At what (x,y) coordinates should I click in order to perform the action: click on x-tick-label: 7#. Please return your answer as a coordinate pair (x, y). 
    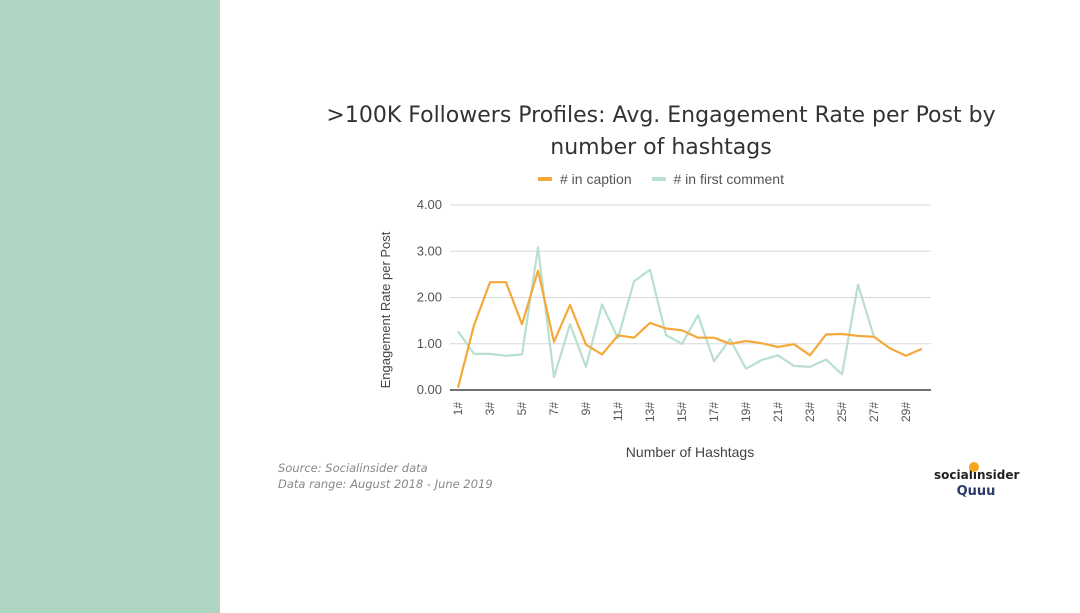
    Looking at the image, I should click on (554, 409).